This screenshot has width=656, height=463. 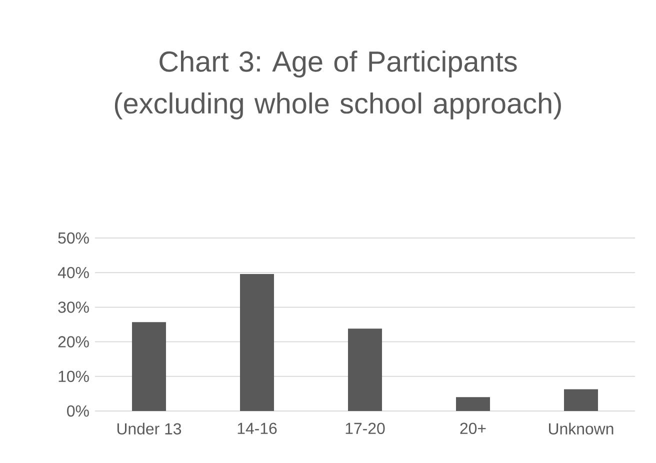 What do you see at coordinates (73, 376) in the screenshot?
I see `y-tick-label: 10%` at bounding box center [73, 376].